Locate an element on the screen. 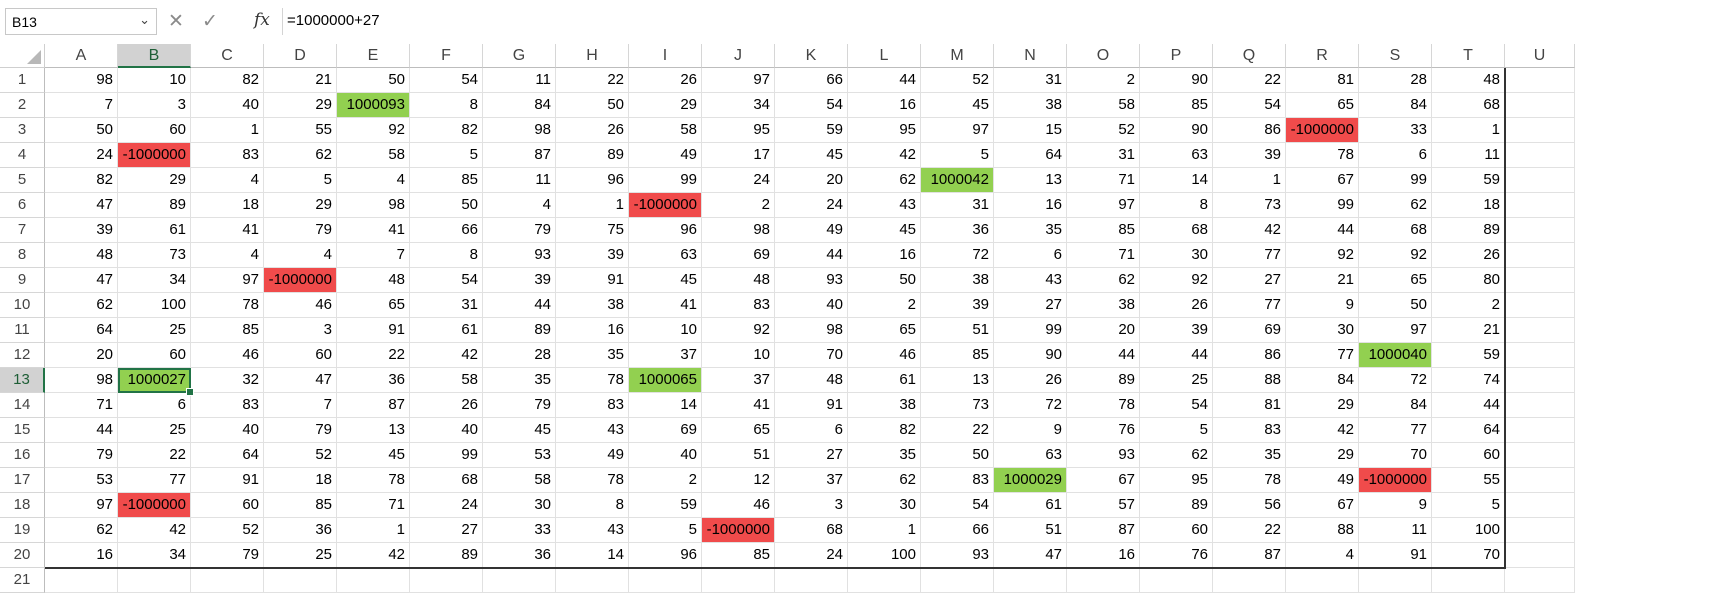 This screenshot has width=1726, height=595. row-header-10: 10 is located at coordinates (22, 305).